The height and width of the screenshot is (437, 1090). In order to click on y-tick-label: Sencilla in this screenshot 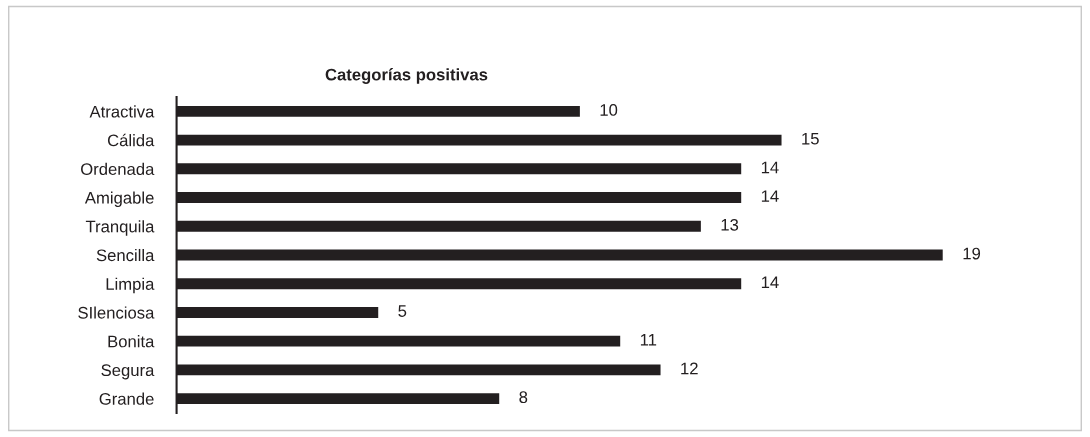, I will do `click(125, 255)`.